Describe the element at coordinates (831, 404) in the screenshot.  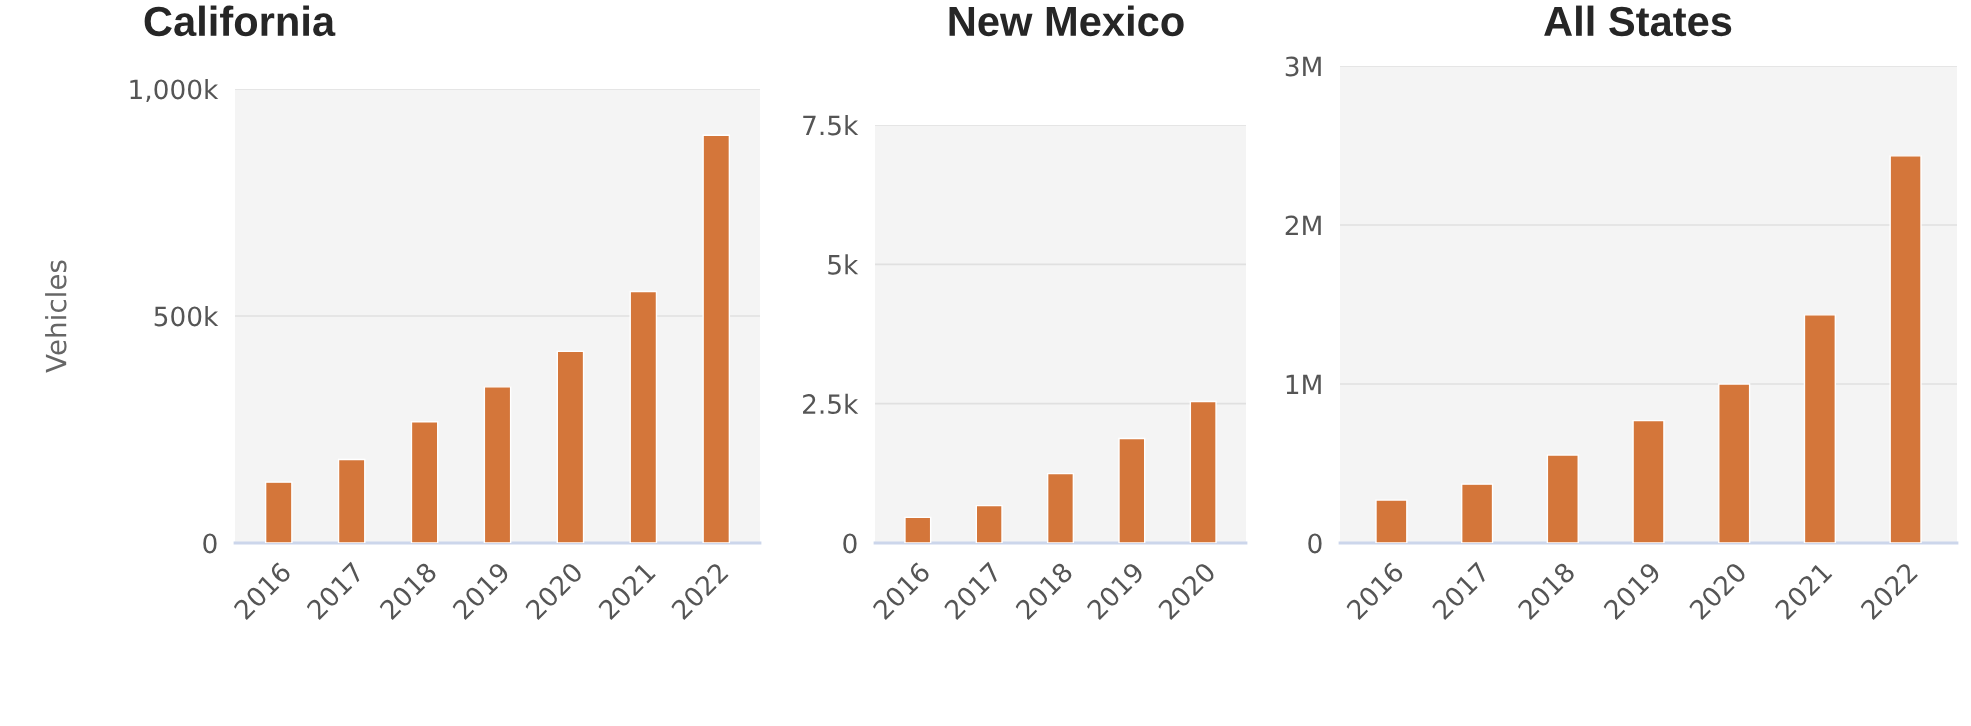
I see `y-tick-label: 2.5k` at that location.